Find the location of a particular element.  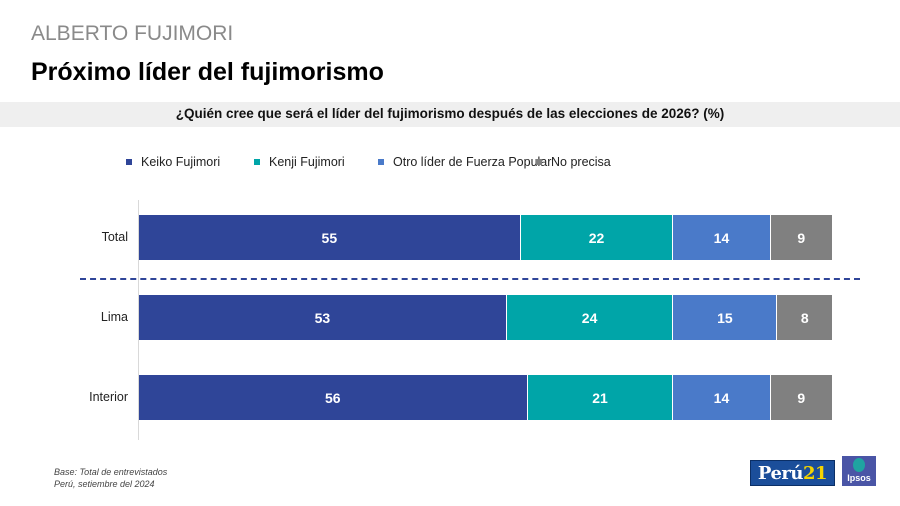

bar-segment: 8 is located at coordinates (805, 317).